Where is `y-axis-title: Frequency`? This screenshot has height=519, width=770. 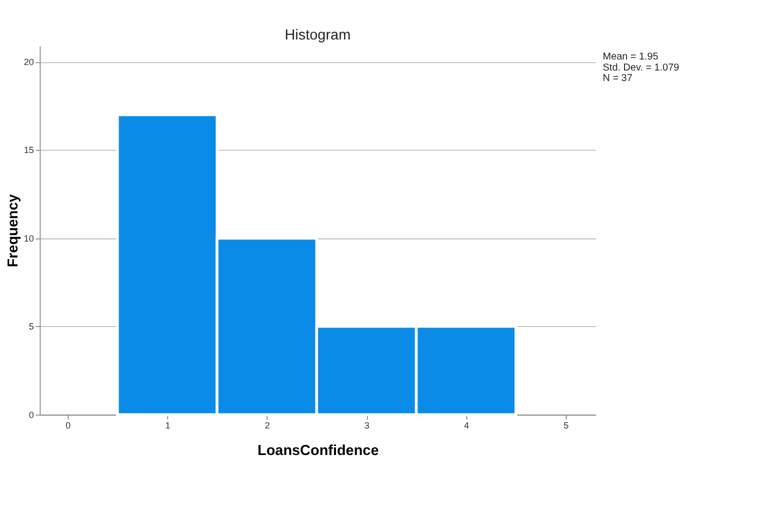
y-axis-title: Frequency is located at coordinates (14, 231).